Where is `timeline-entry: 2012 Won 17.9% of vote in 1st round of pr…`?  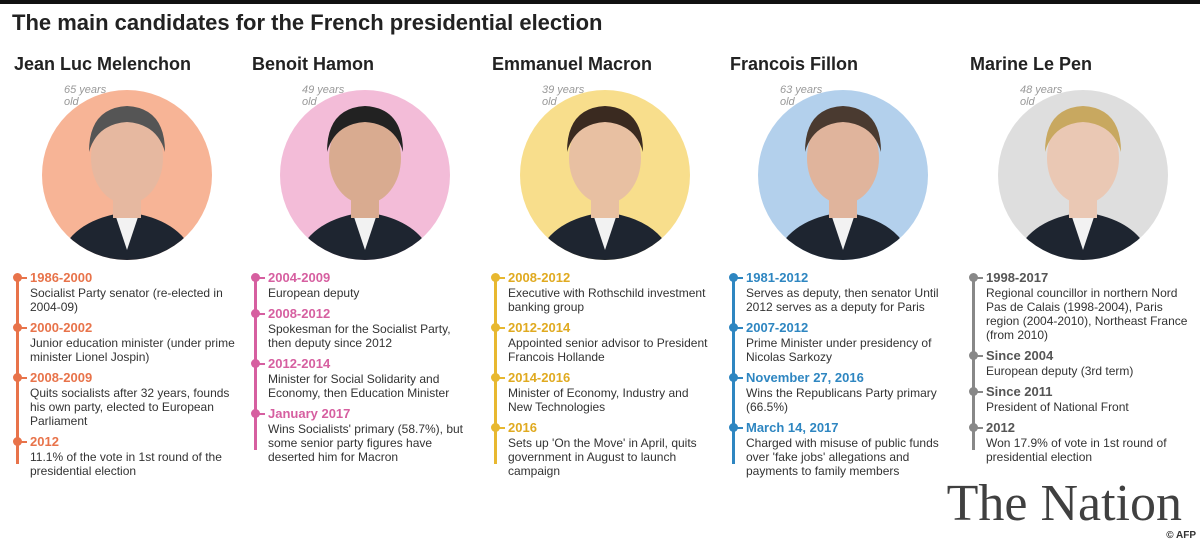
timeline-entry: 2012 Won 17.9% of vote in 1st round of pr… is located at coordinates (1080, 442).